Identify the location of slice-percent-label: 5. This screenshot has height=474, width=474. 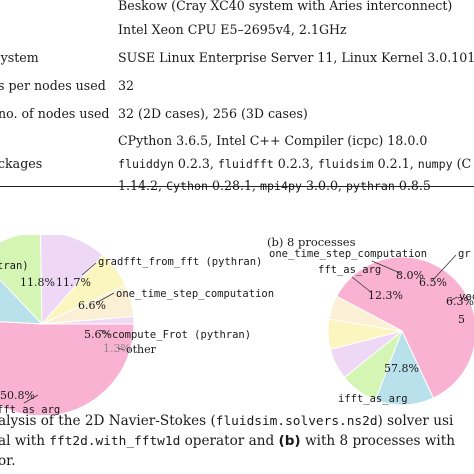
(461, 319).